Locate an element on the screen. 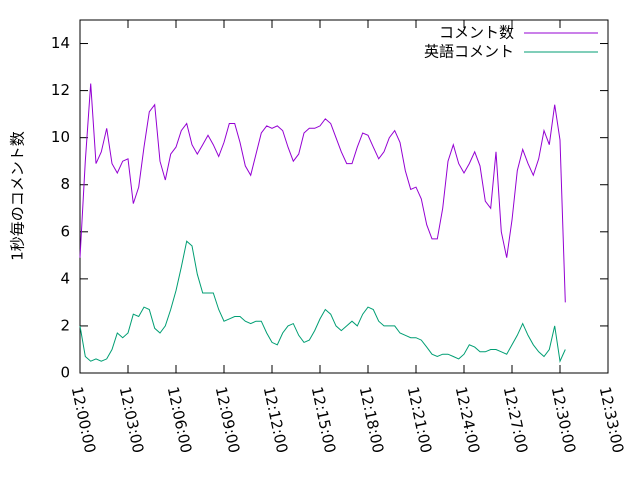 This screenshot has width=640, height=480. y-axis-label: 1秒毎のコメント数 is located at coordinates (18, 196).